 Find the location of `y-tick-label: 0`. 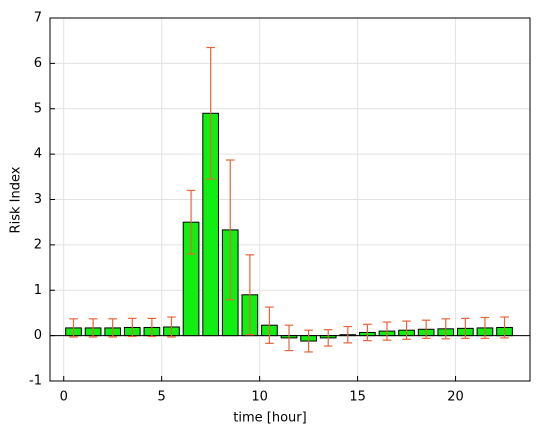

y-tick-label: 0 is located at coordinates (38, 335).